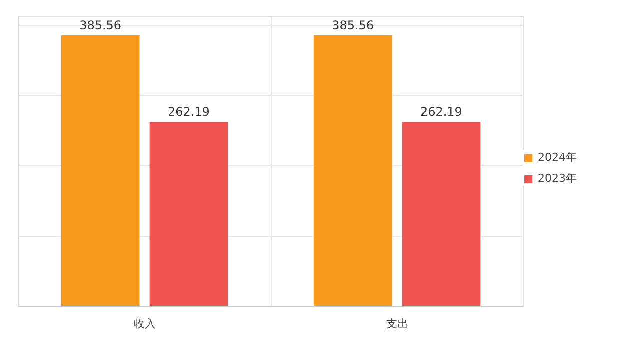  What do you see at coordinates (397, 324) in the screenshot?
I see `x-tick-label: 支出` at bounding box center [397, 324].